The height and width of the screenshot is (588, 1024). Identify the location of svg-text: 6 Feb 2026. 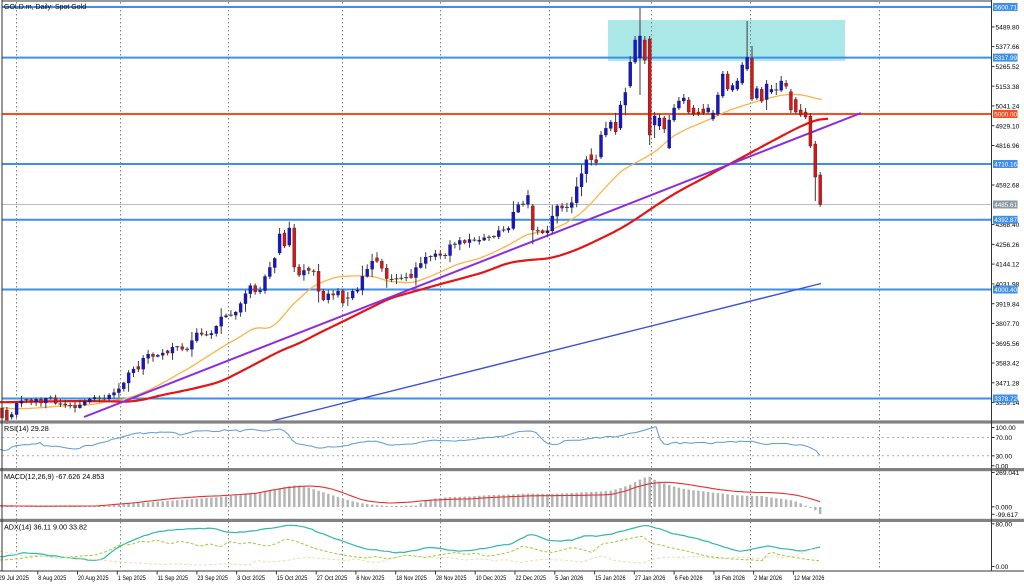
(689, 578).